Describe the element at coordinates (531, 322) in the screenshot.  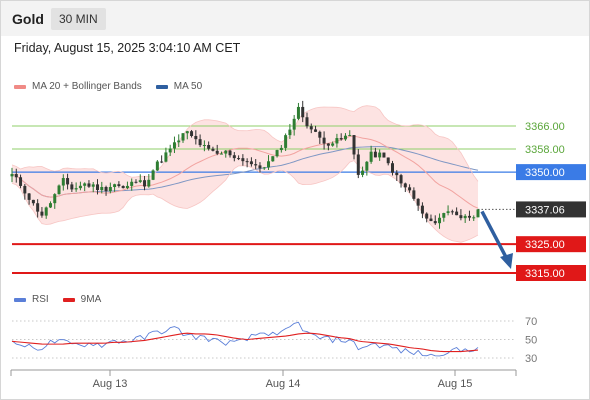
I see `rsi-tick-70: 70` at that location.